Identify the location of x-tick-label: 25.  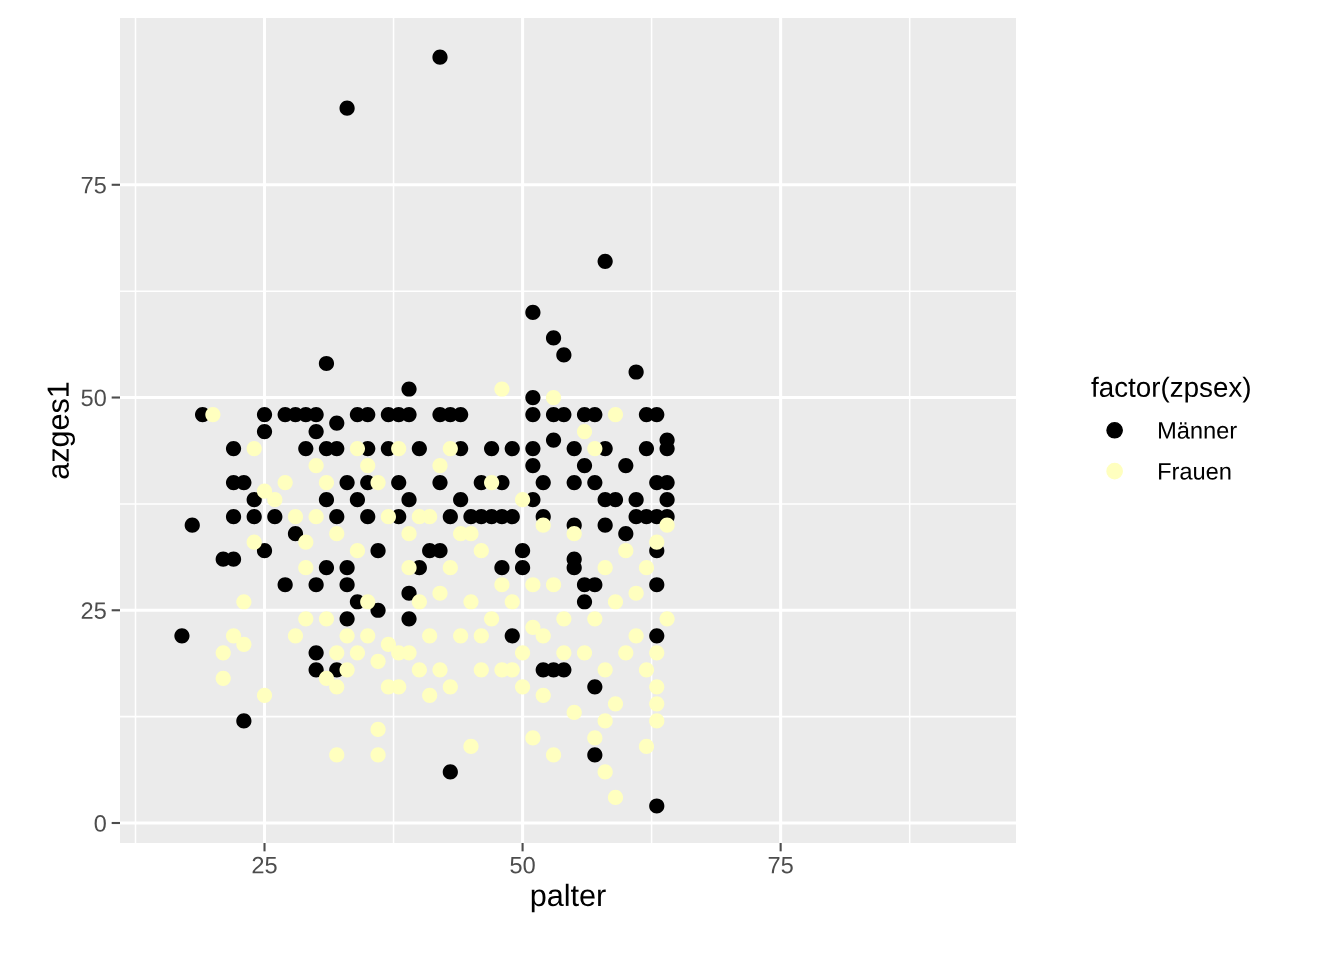
(264, 865).